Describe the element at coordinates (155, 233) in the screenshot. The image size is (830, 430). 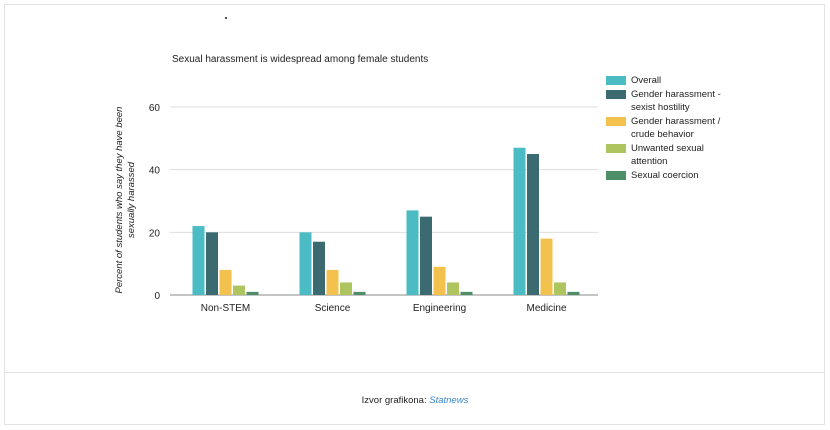
I see `y-tick-label: 20` at that location.